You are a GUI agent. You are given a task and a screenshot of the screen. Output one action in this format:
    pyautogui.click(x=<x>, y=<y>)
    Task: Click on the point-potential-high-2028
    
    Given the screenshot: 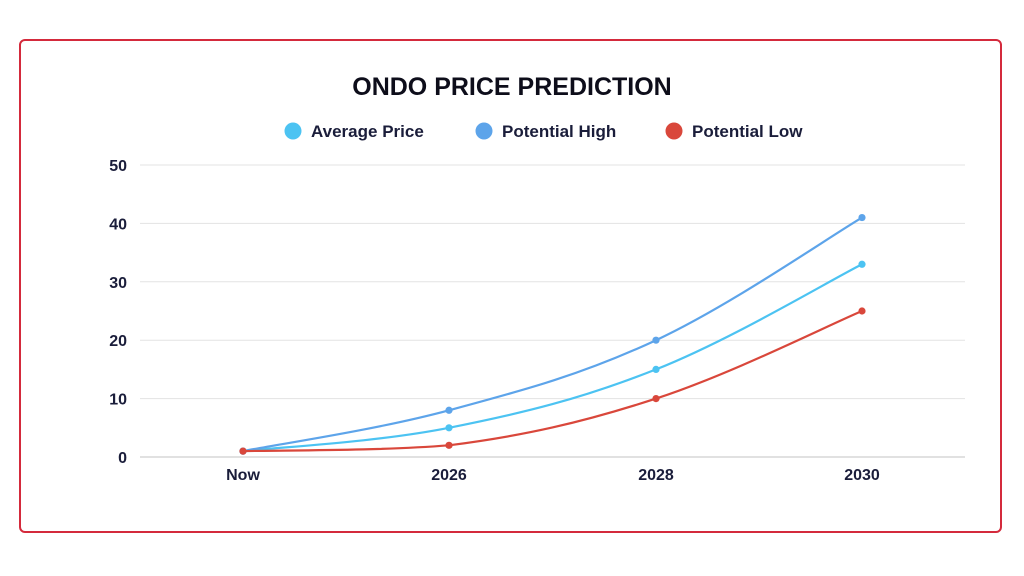 What is the action you would take?
    pyautogui.click(x=656, y=340)
    